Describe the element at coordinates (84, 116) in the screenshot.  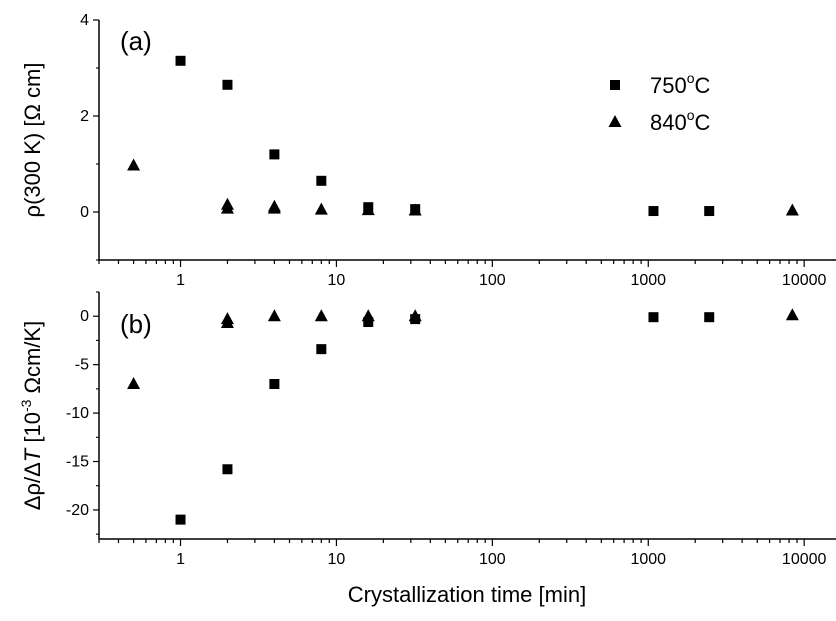
I see `y-tick-label: 2` at that location.